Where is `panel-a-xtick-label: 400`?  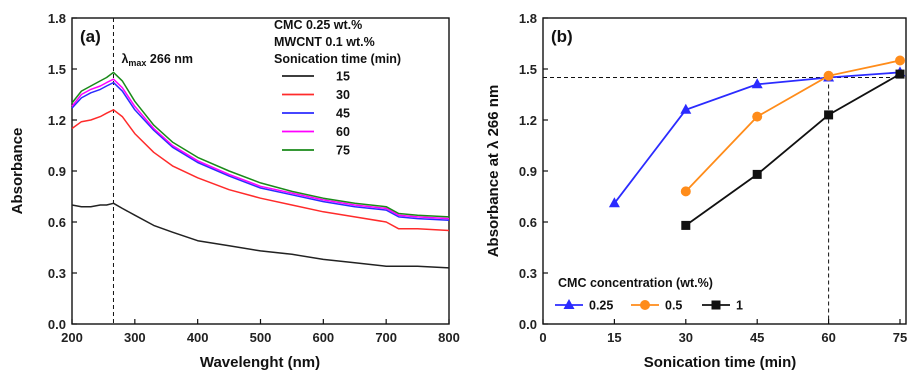 panel-a-xtick-label: 400 is located at coordinates (198, 337).